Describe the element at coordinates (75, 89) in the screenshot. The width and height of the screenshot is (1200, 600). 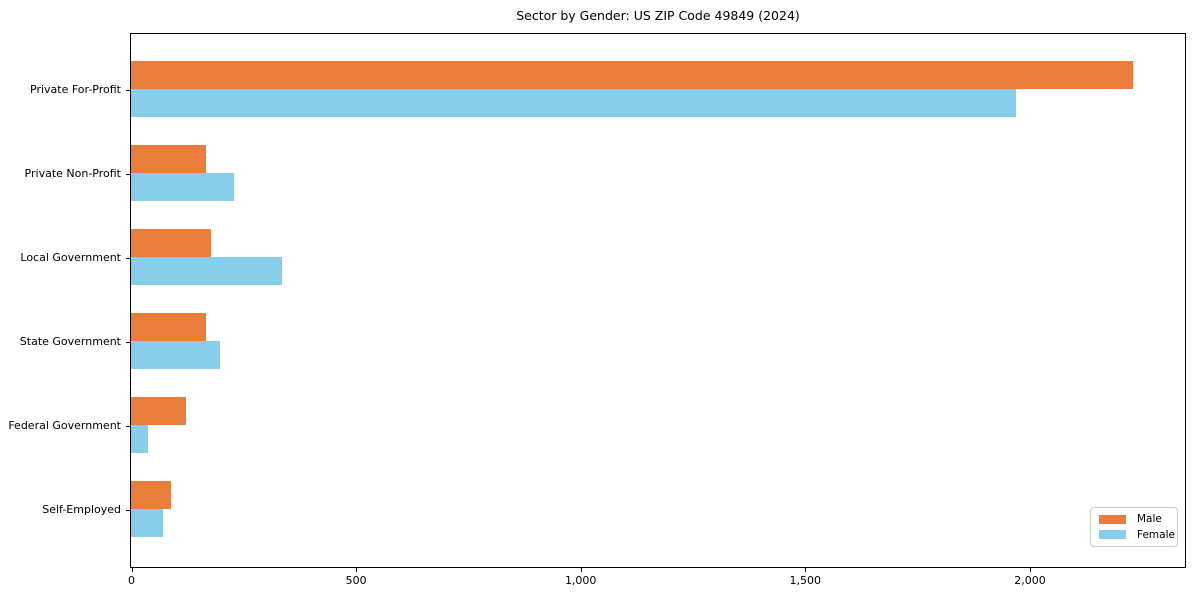
I see `y-tick-label: Private For-Profit` at that location.